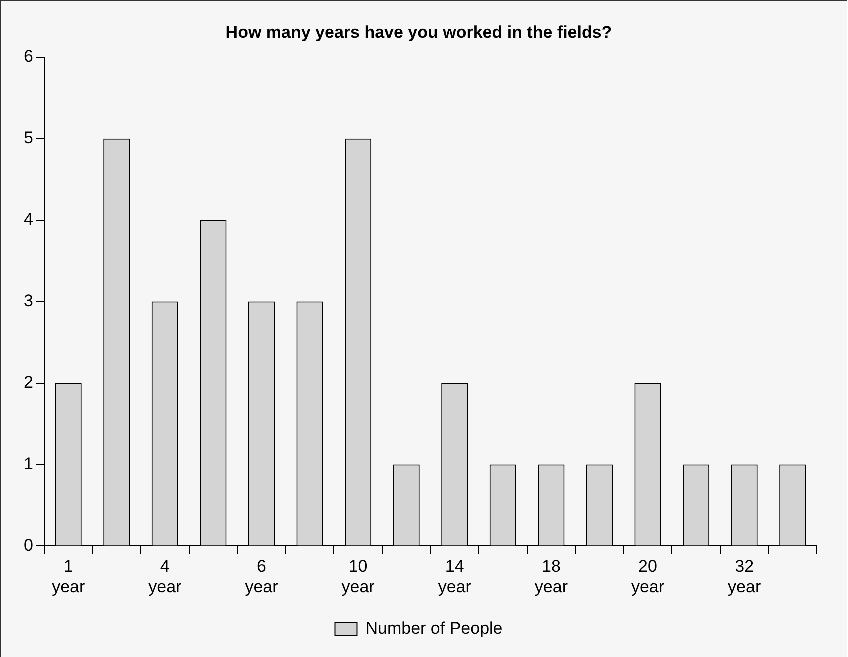 The height and width of the screenshot is (657, 848). I want to click on x-tick-label: 4 year, so click(165, 576).